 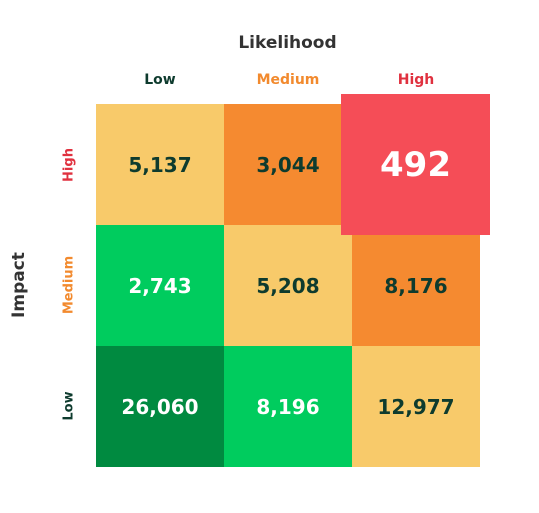 What do you see at coordinates (160, 285) in the screenshot?
I see `cell-impact-medium-likelihood-low: 2,743` at bounding box center [160, 285].